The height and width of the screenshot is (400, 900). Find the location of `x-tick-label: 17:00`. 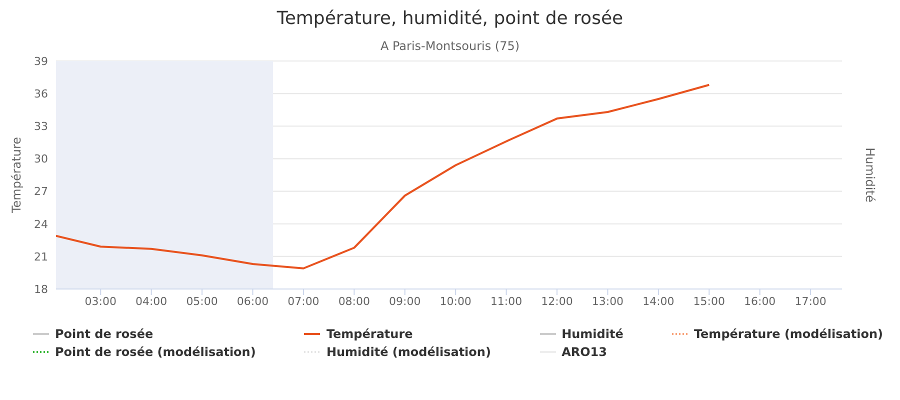

x-tick-label: 17:00 is located at coordinates (810, 301).